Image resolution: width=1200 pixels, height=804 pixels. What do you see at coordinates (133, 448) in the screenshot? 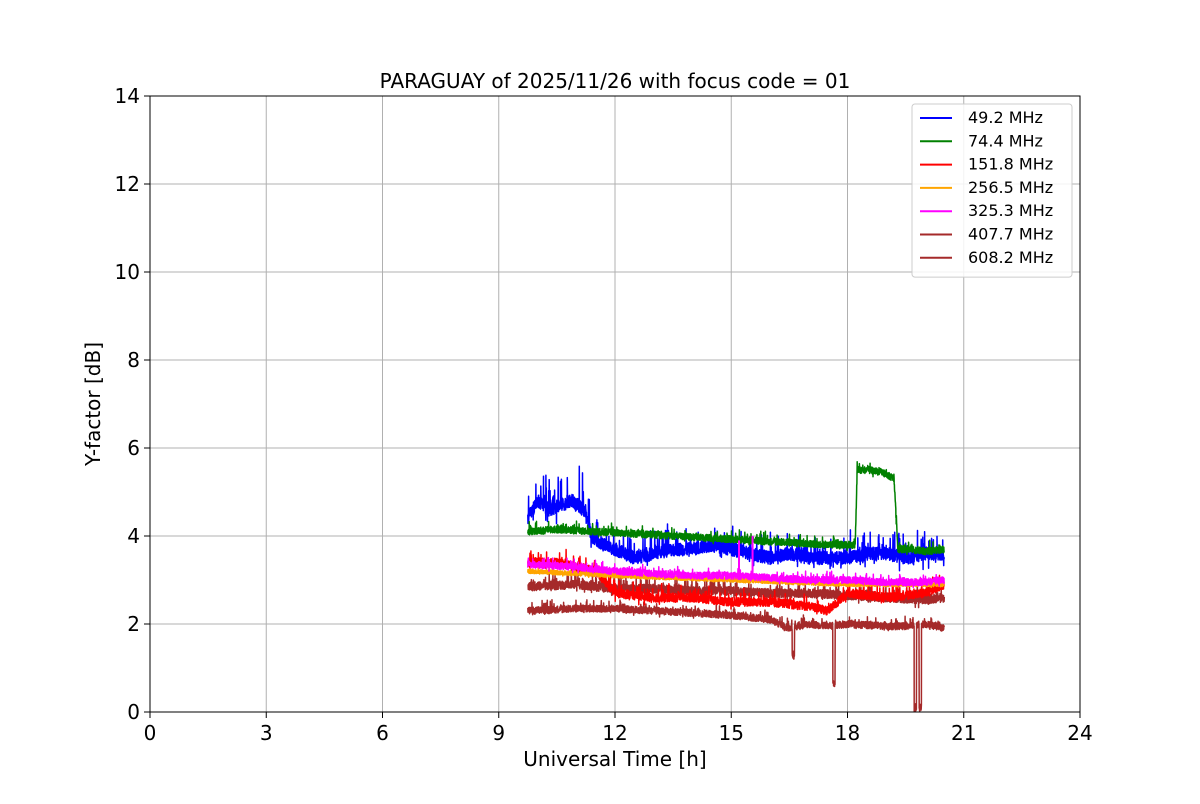
I see `y-tick-label: 6` at bounding box center [133, 448].